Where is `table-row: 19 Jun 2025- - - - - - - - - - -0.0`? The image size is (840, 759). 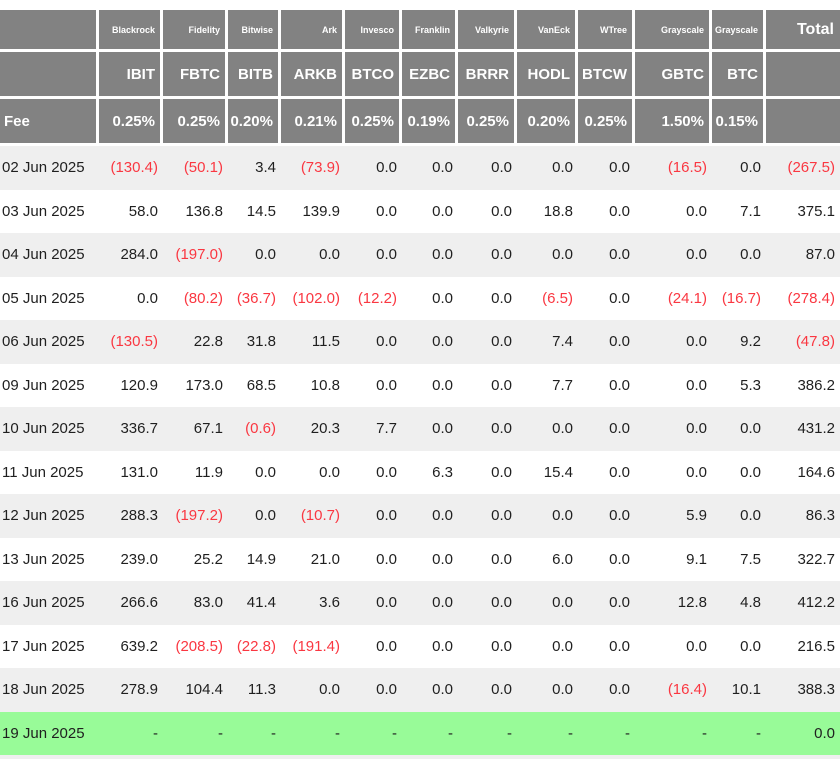
table-row: 19 Jun 2025- - - - - - - - - - -0.0 is located at coordinates (420, 733).